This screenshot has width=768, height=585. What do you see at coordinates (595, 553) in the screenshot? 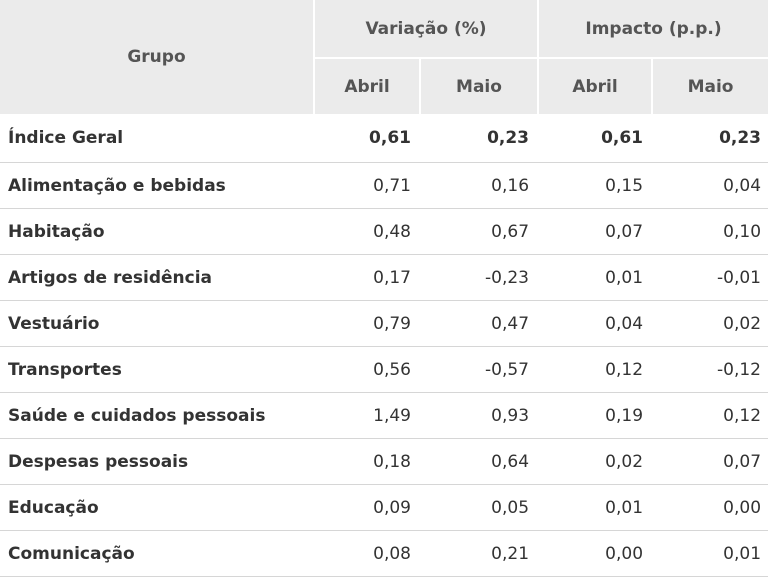
I see `cell-impact-april: 0,00` at bounding box center [595, 553].